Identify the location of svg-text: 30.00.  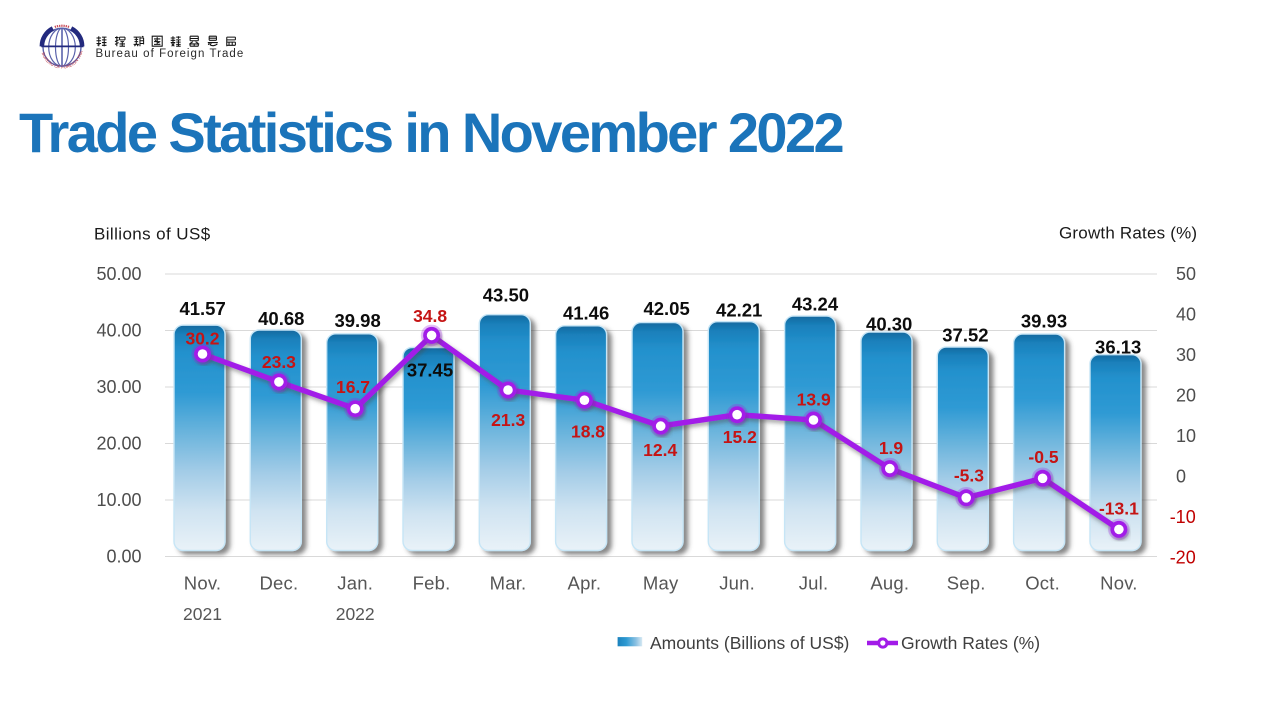
(118, 387).